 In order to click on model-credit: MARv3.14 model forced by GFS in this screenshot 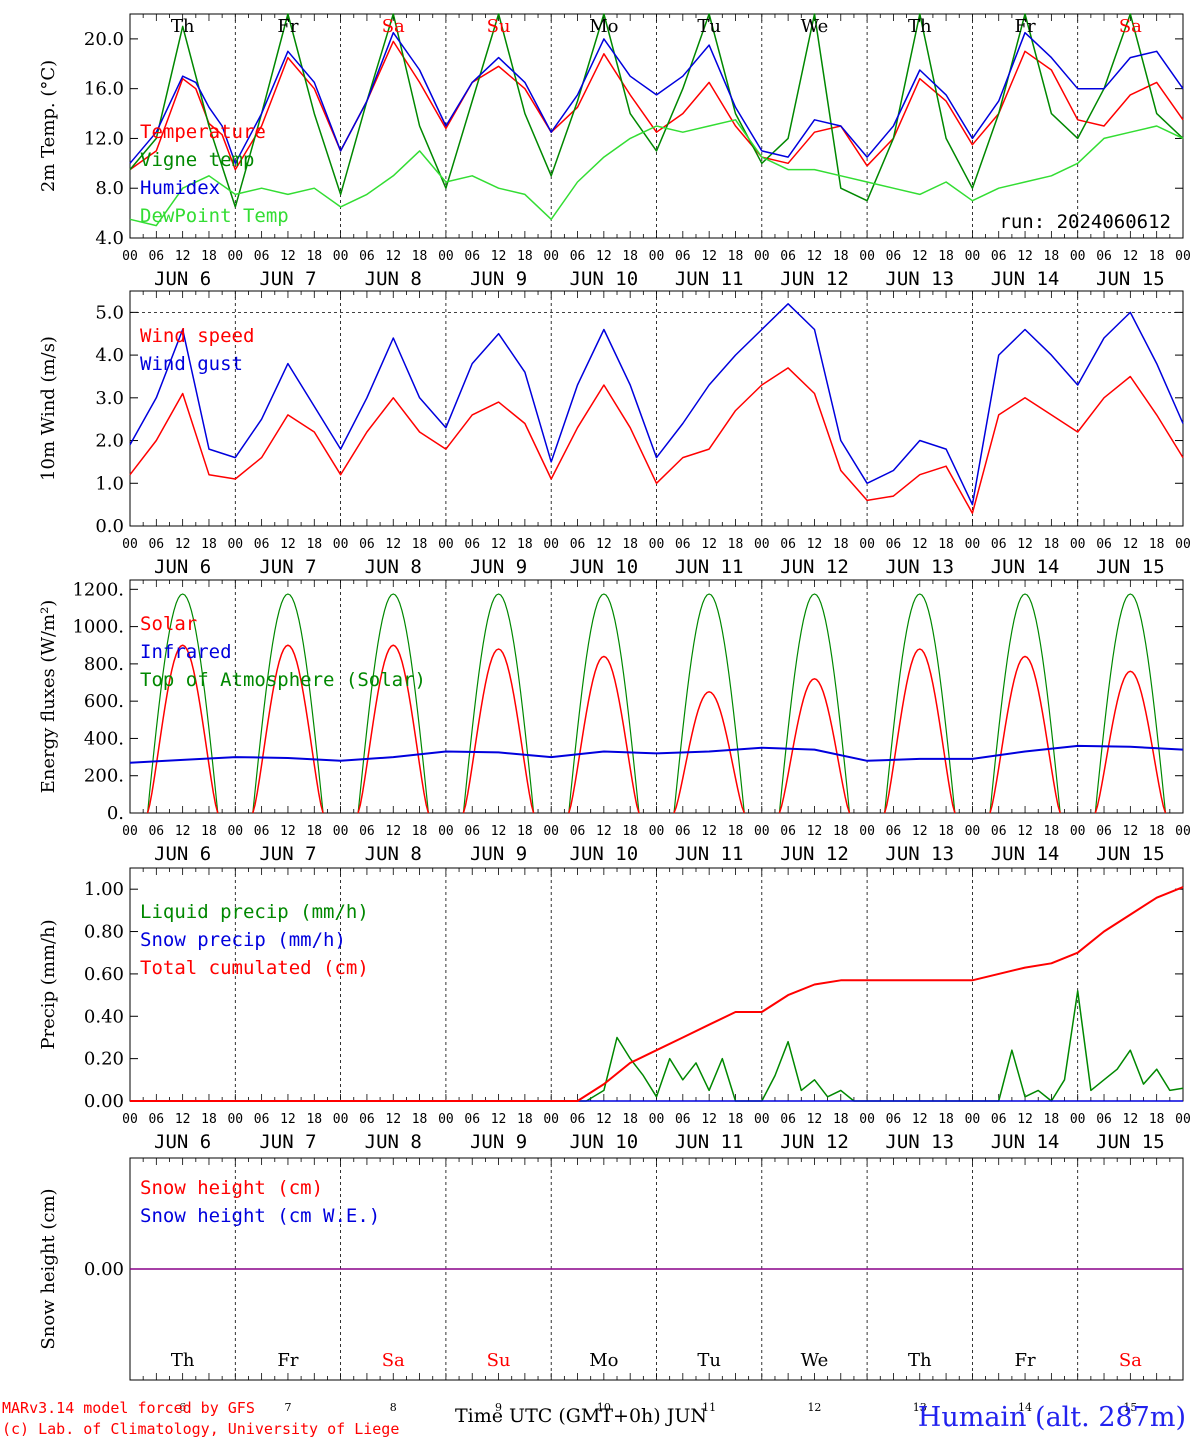, I will do `click(128, 1408)`.